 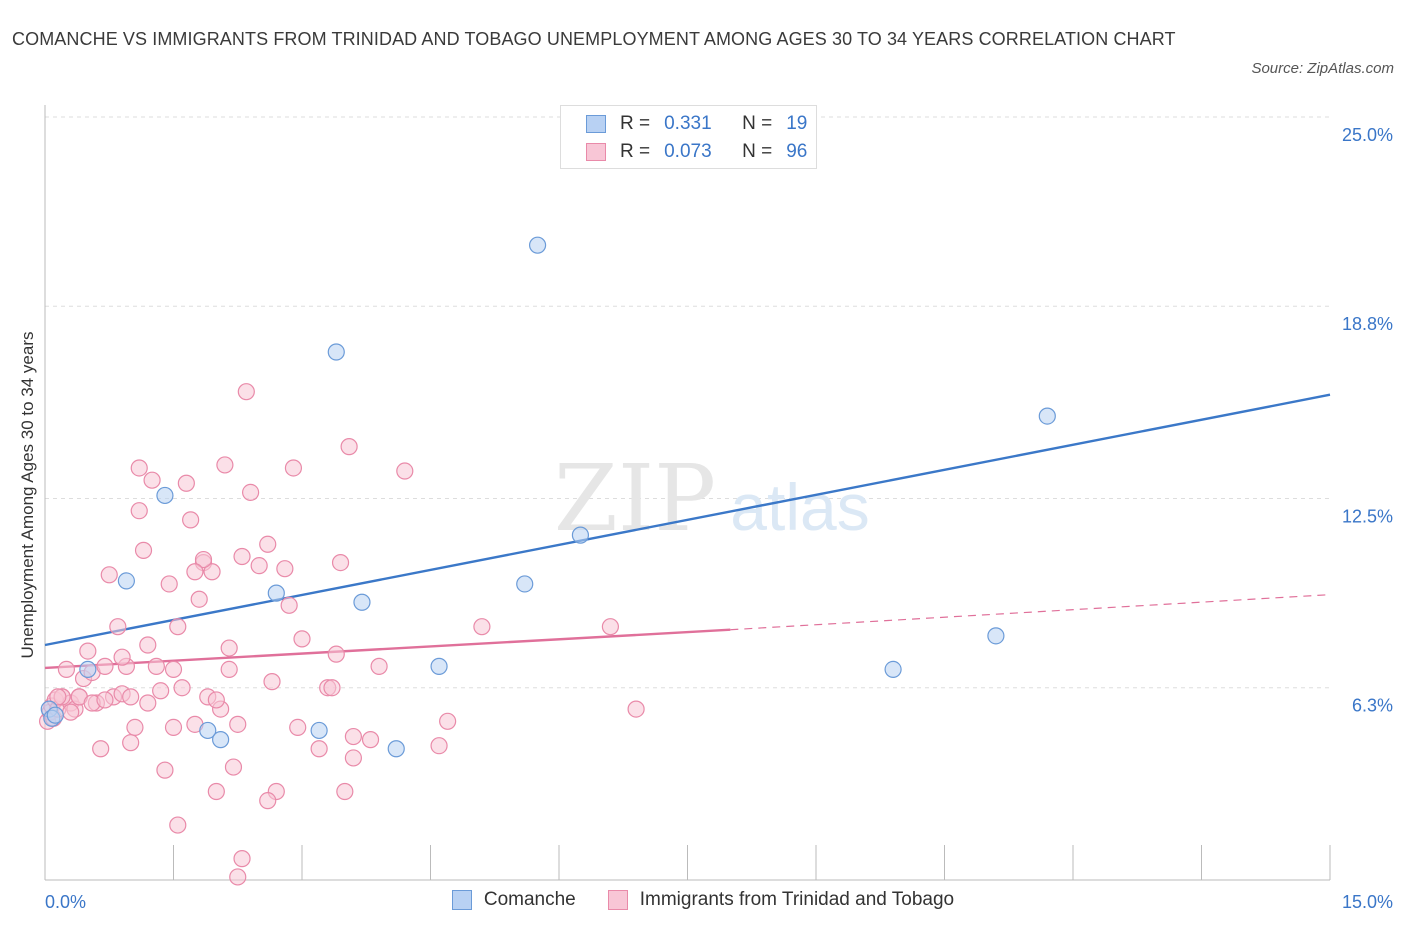 What do you see at coordinates (688, 151) in the screenshot?
I see `legend-r-value: 0.073` at bounding box center [688, 151].